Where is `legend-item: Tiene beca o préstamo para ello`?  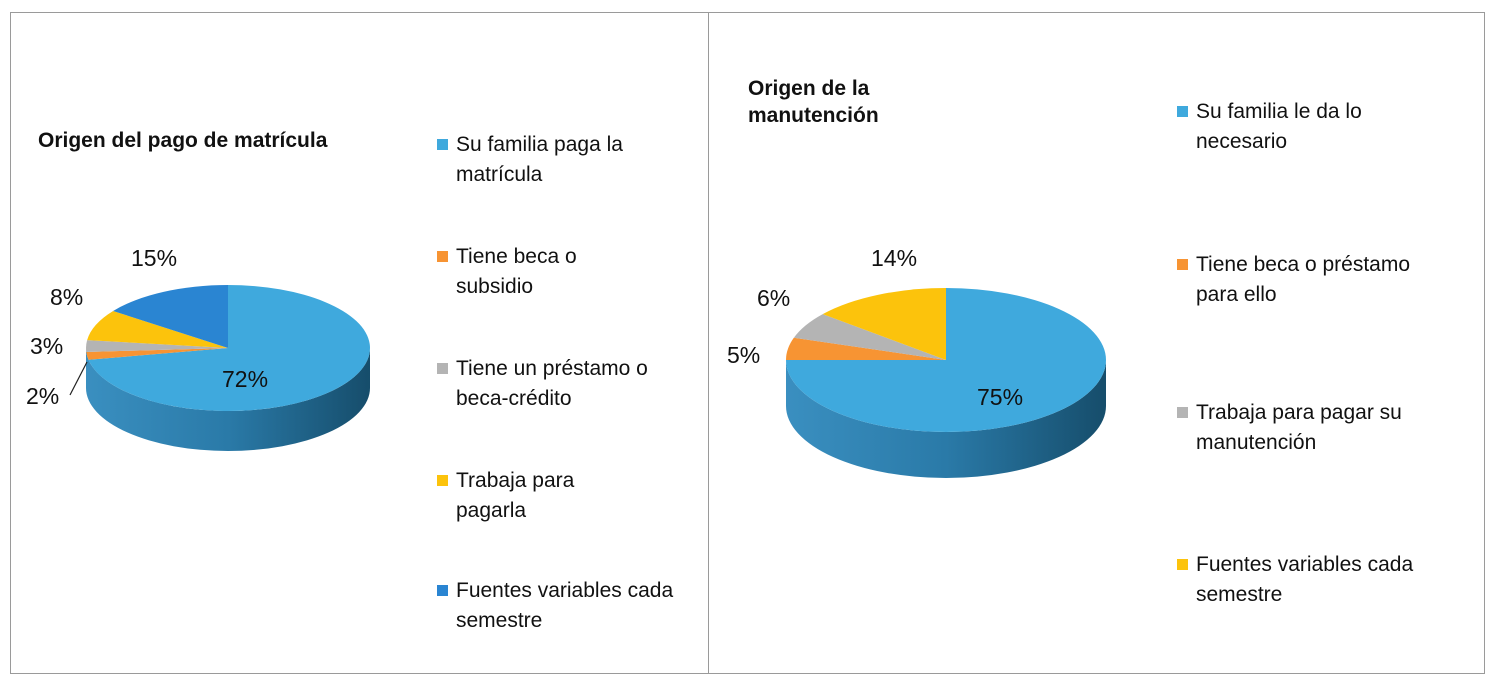
legend-item: Tiene beca o préstamo para ello is located at coordinates (1306, 280).